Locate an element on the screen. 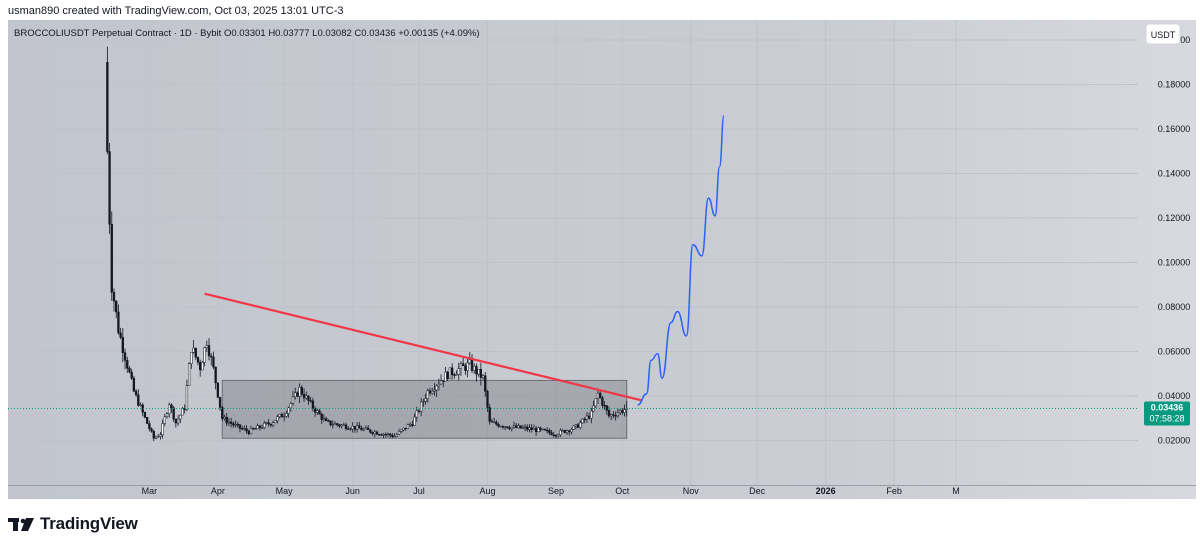 This screenshot has width=1200, height=545. price-tick-label: 0.08000 is located at coordinates (1174, 307).